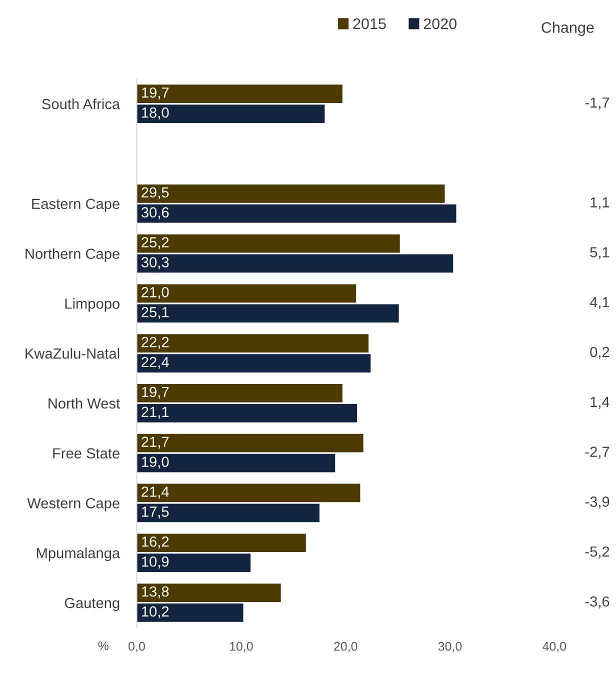  What do you see at coordinates (568, 29) in the screenshot?
I see `text: Change` at bounding box center [568, 29].